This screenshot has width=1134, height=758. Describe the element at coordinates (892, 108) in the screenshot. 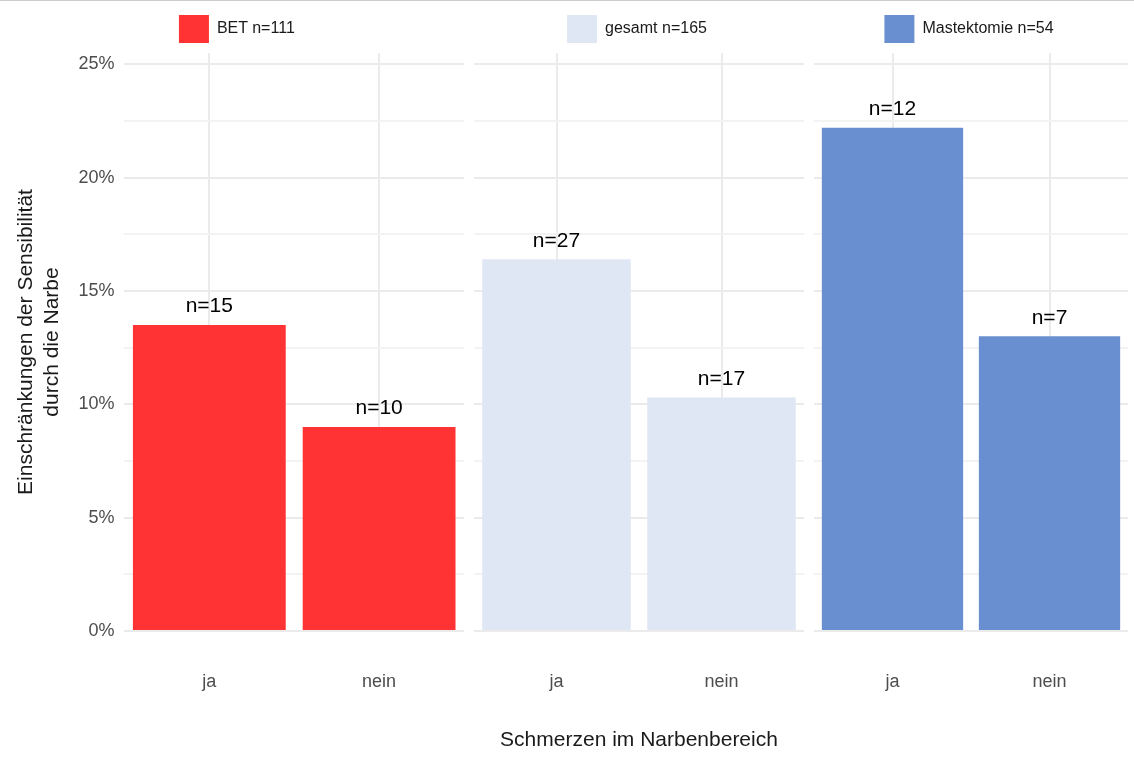

I see `annotation: n=12` at that location.